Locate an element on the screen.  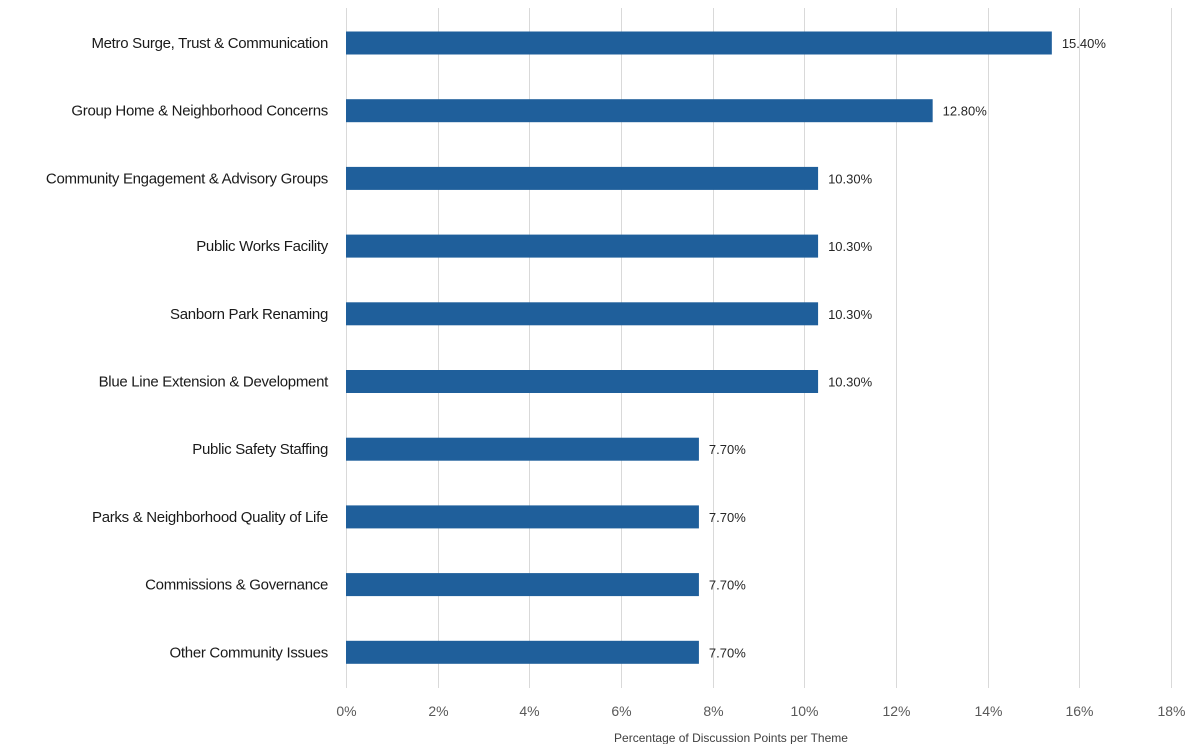
x-tick-label: 10% is located at coordinates (804, 711).